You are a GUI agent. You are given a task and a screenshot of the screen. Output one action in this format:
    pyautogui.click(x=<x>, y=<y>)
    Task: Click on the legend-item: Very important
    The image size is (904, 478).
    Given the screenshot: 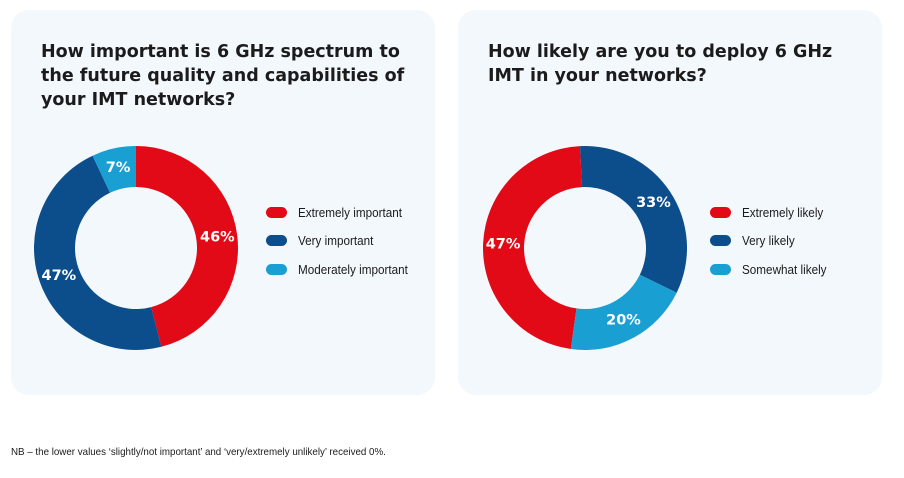 What is the action you would take?
    pyautogui.click(x=343, y=241)
    